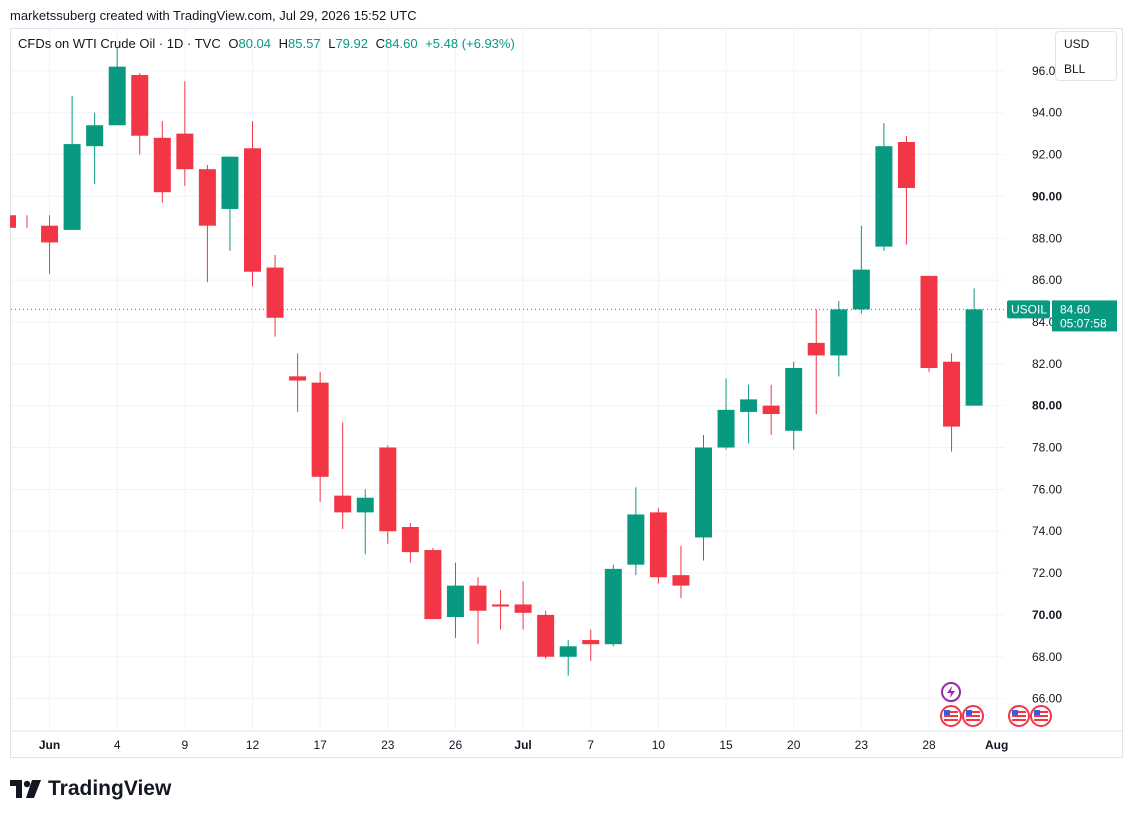  What do you see at coordinates (1047, 531) in the screenshot?
I see `y-tick-label: 74.00` at bounding box center [1047, 531].